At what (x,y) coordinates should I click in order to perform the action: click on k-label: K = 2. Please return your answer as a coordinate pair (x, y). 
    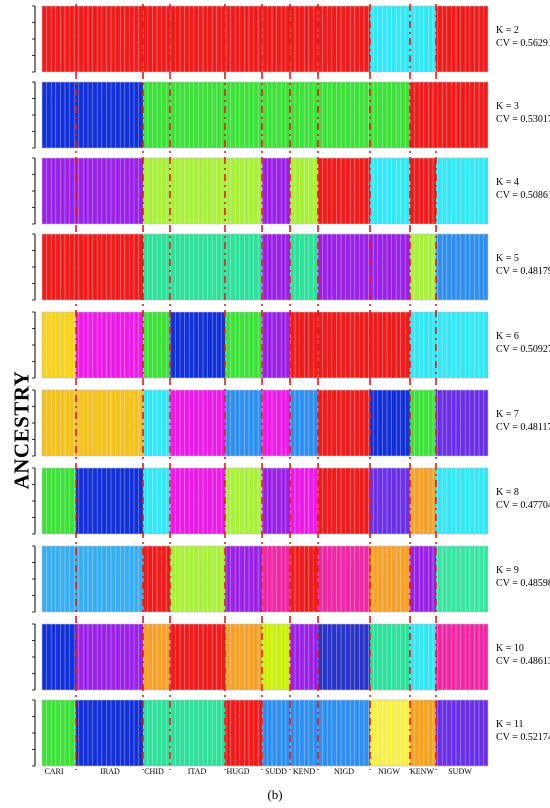
    Looking at the image, I should click on (507, 30).